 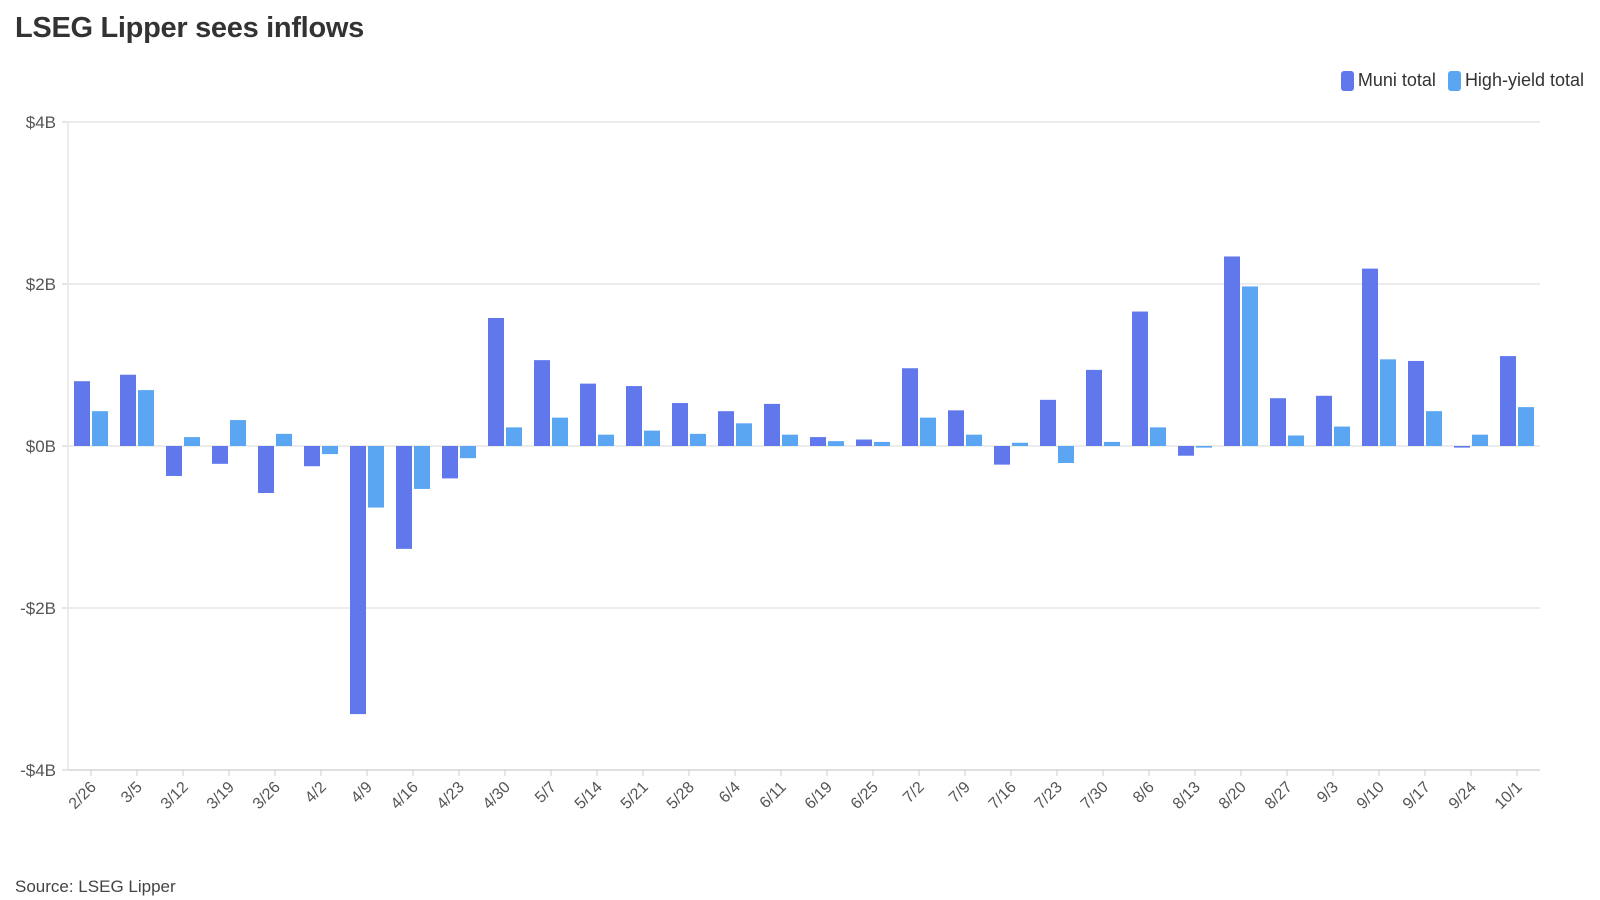 I want to click on y-tick-label: $2B, so click(x=41, y=284).